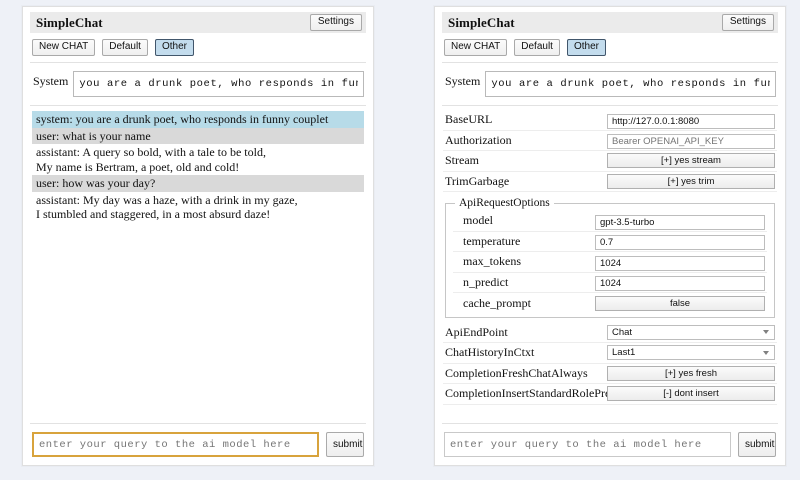  Describe the element at coordinates (691, 394) in the screenshot. I see `role-prefix-toggle-button: [-] dont insert` at that location.